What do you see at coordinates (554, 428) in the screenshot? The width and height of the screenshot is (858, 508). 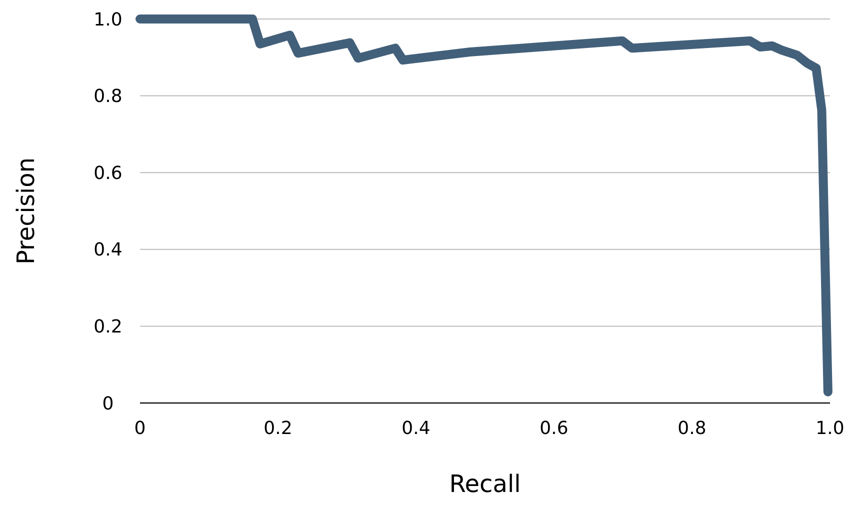 I see `x-tick-label: 0.6` at bounding box center [554, 428].